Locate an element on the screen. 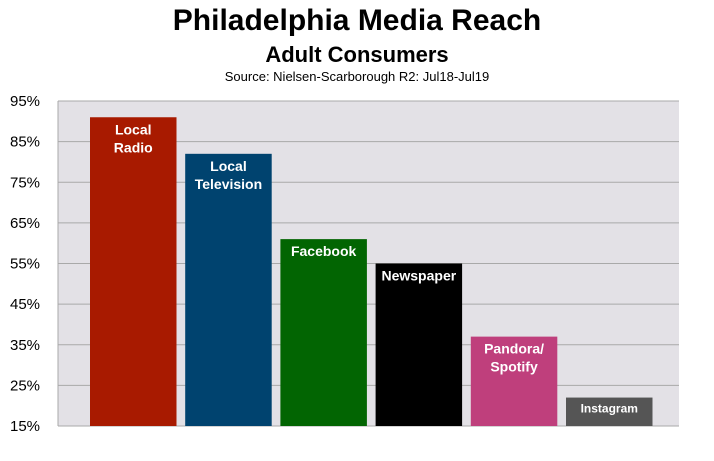 The height and width of the screenshot is (461, 714). y-tick-label: 75% is located at coordinates (25, 182).